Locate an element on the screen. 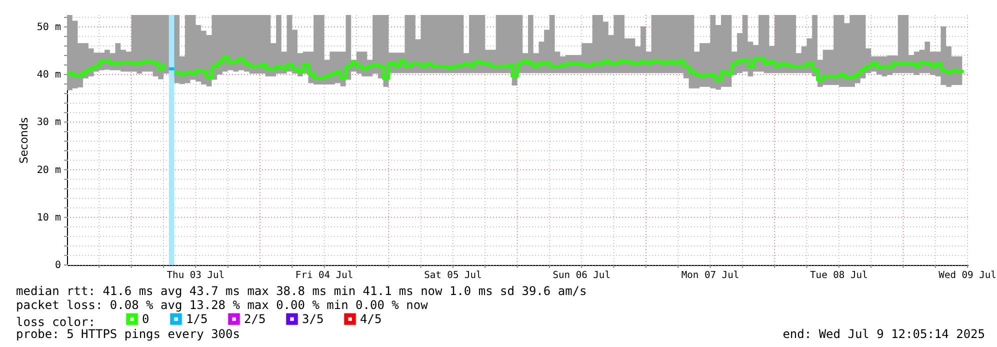  y-axis-title: Seconds is located at coordinates (24, 140).